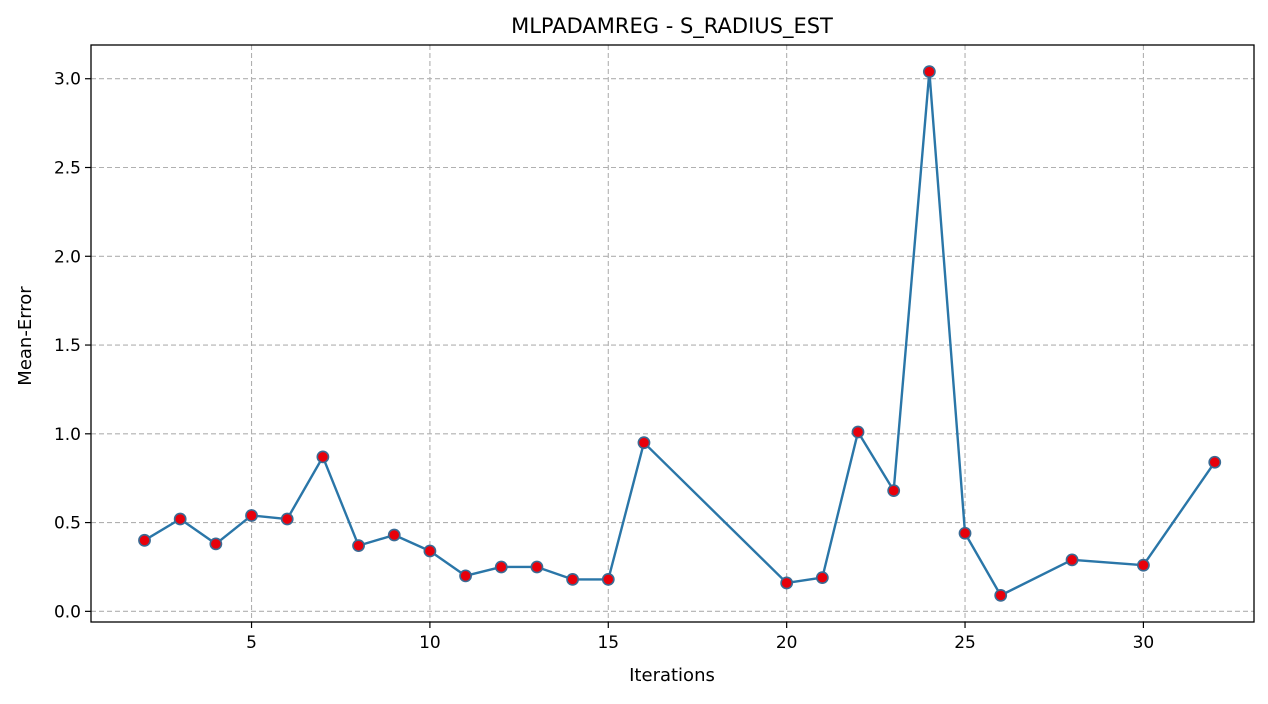 This screenshot has height=704, width=1268. Describe the element at coordinates (251, 643) in the screenshot. I see `x-tick-label: 5` at that location.